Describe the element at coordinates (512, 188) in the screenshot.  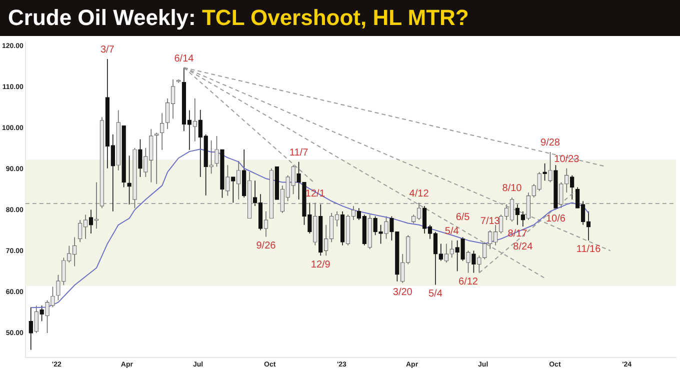
I see `annotation: 8/10` at that location.